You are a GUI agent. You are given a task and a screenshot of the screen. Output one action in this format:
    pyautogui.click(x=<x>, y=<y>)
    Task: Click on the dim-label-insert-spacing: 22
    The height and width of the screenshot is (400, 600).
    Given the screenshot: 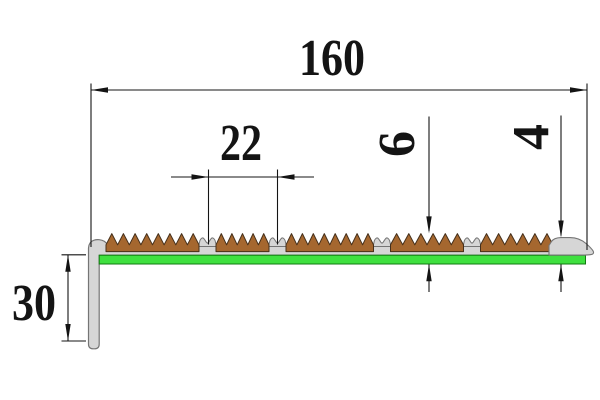 What is the action you would take?
    pyautogui.click(x=241, y=143)
    